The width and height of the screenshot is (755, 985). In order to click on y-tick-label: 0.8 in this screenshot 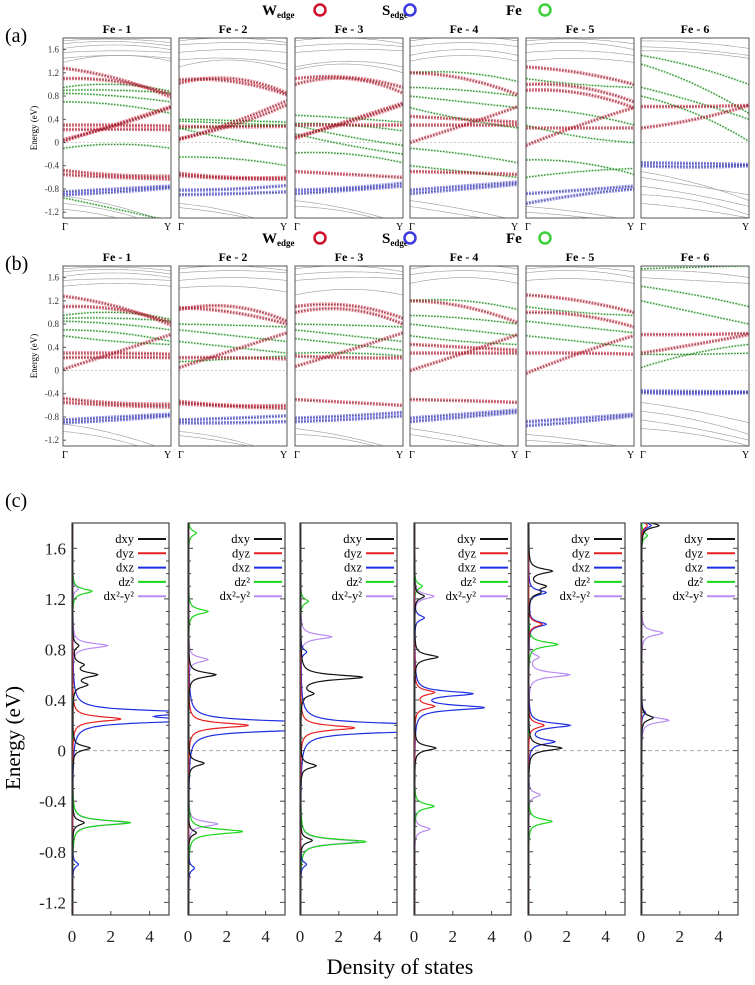, I will do `click(55, 649)`.